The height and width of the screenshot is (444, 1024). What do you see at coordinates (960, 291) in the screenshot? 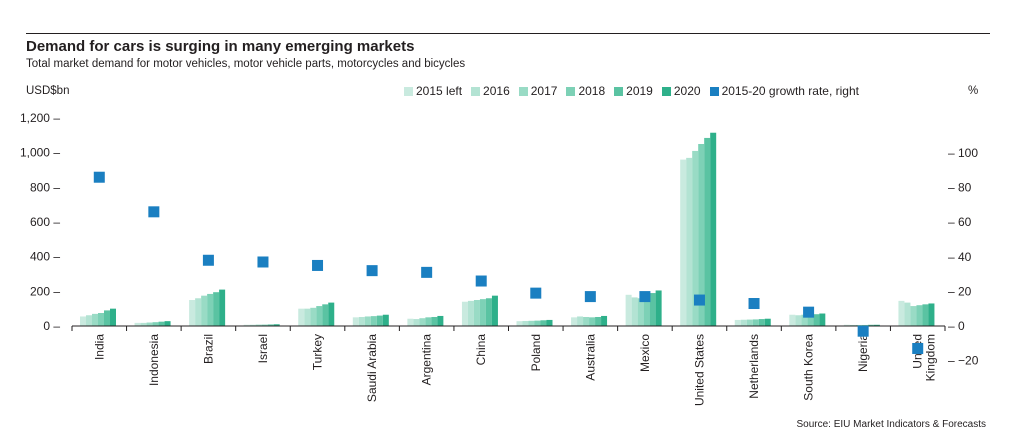
I see `y-right-tick-label: – 20` at bounding box center [960, 291].